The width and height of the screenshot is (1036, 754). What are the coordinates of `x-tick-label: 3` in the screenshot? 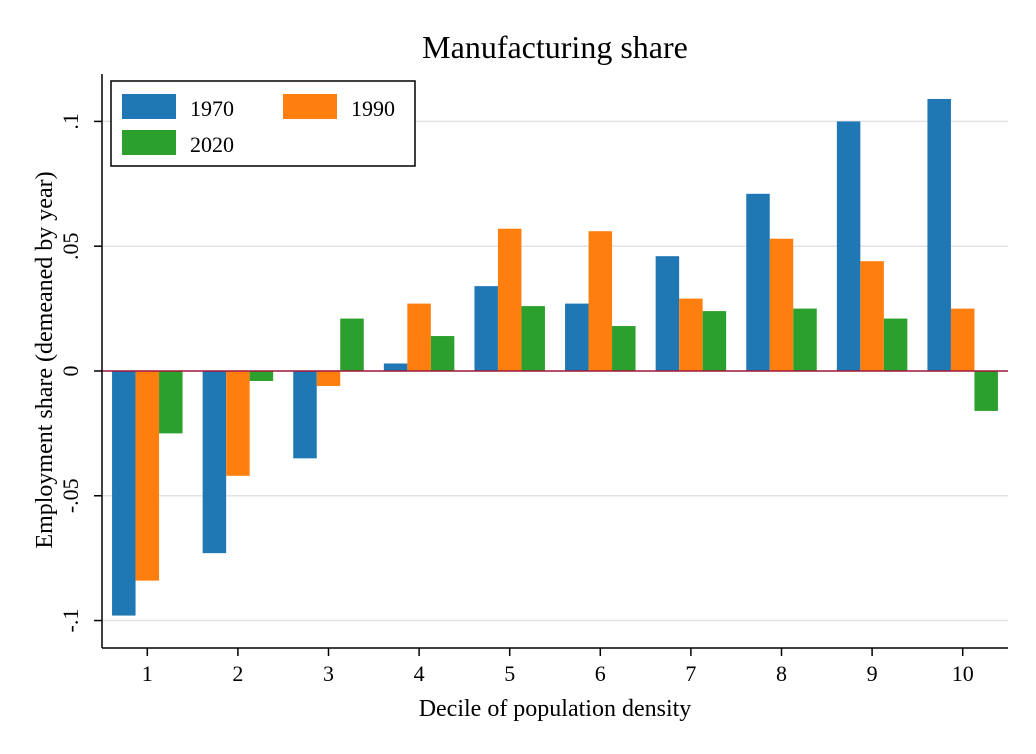 It's located at (328, 673).